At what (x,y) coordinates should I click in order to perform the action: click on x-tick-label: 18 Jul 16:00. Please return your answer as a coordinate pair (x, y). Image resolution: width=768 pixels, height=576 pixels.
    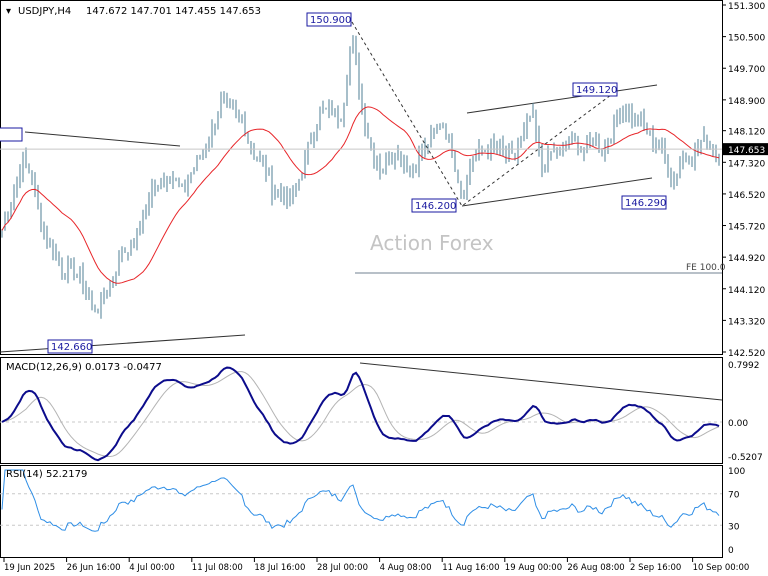
    Looking at the image, I should click on (279, 568).